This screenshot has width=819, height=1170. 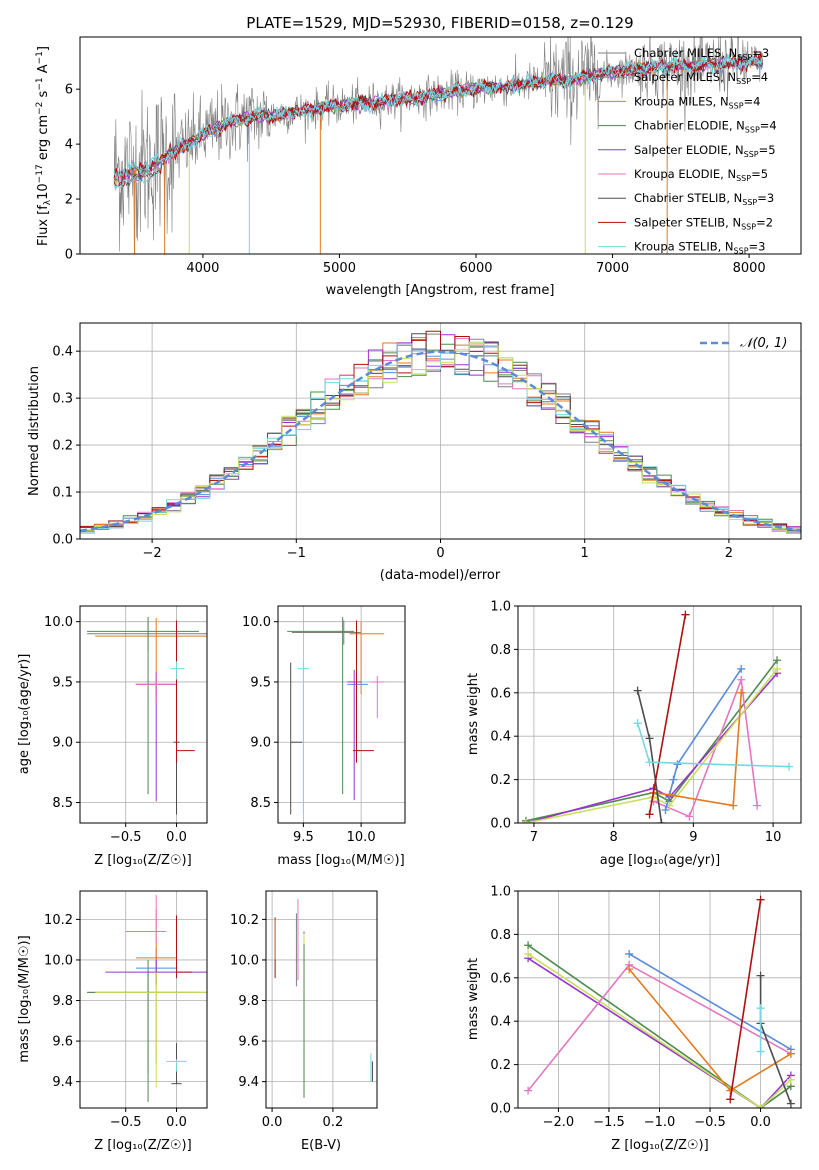 I want to click on mass-vs-metallicity-ticks: −0.5 0.0 9.4 9.6 9.8 10.0 10.2, so click(x=115, y=1021).